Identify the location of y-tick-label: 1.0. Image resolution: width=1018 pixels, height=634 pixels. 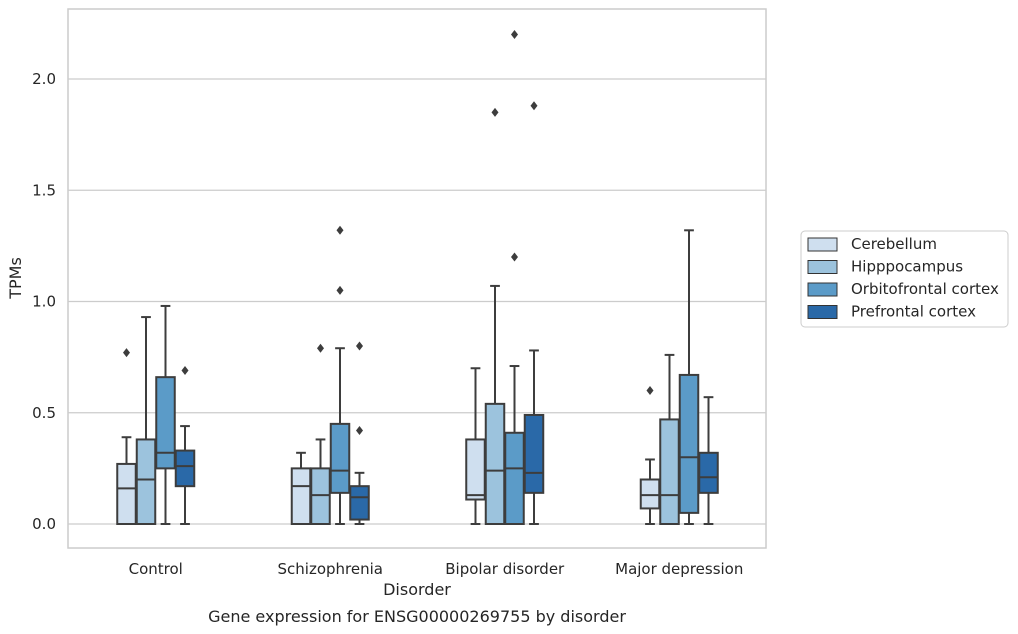
(44, 302).